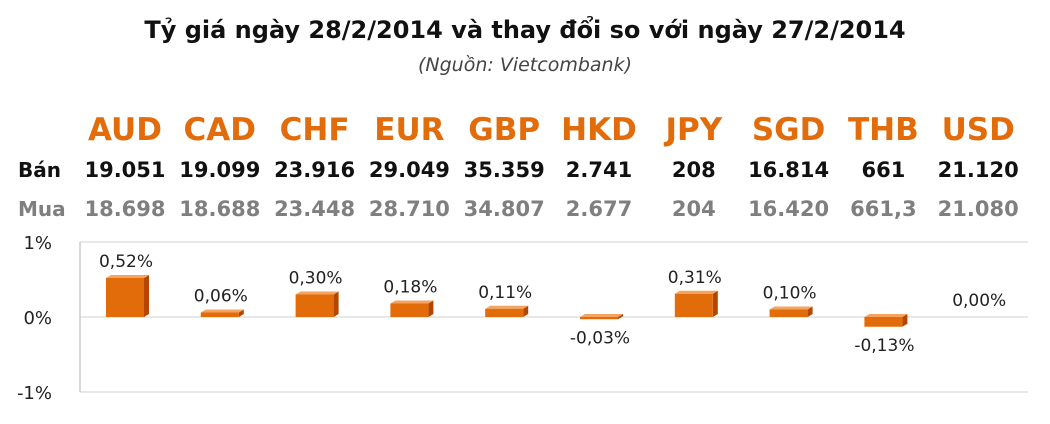  Describe the element at coordinates (219, 170) in the screenshot. I see `rate-value: 19.099` at that location.